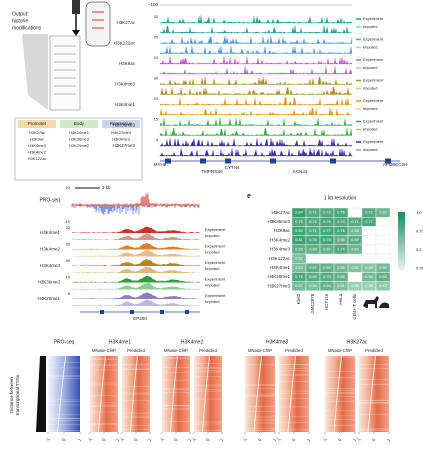  Describe the element at coordinates (298, 213) in the screenshot. I see `cell-value: 0.84` at that location.